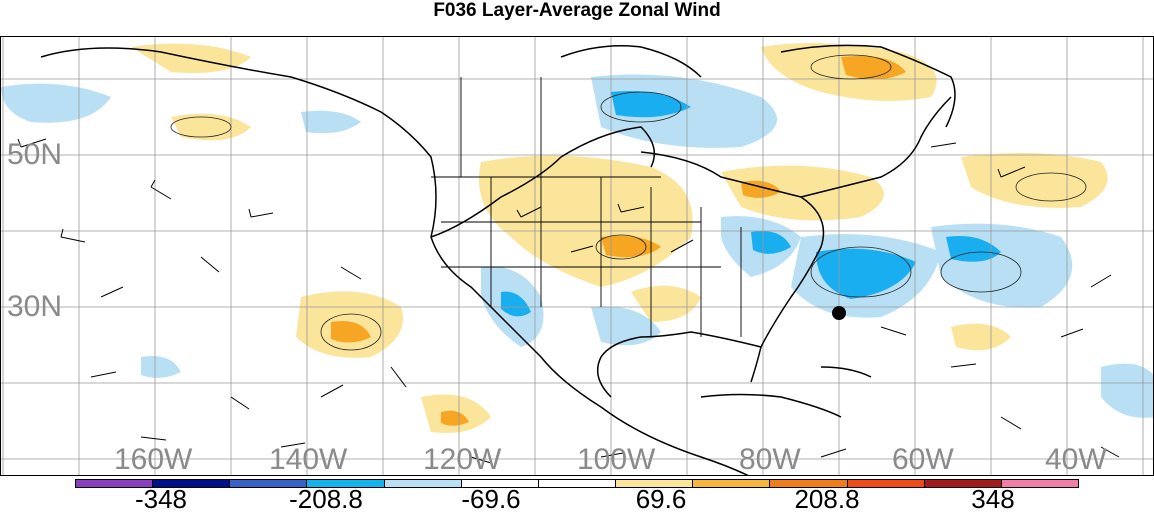  Describe the element at coordinates (661, 499) in the screenshot. I see `colorbar-label: 69.6` at that location.